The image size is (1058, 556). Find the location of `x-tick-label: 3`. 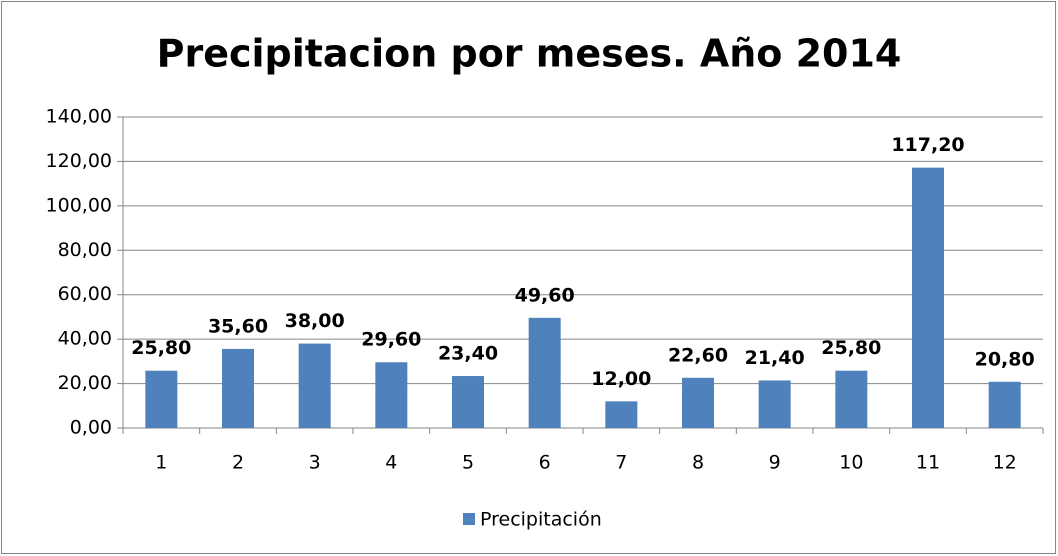

x-tick-label: 3 is located at coordinates (315, 463).